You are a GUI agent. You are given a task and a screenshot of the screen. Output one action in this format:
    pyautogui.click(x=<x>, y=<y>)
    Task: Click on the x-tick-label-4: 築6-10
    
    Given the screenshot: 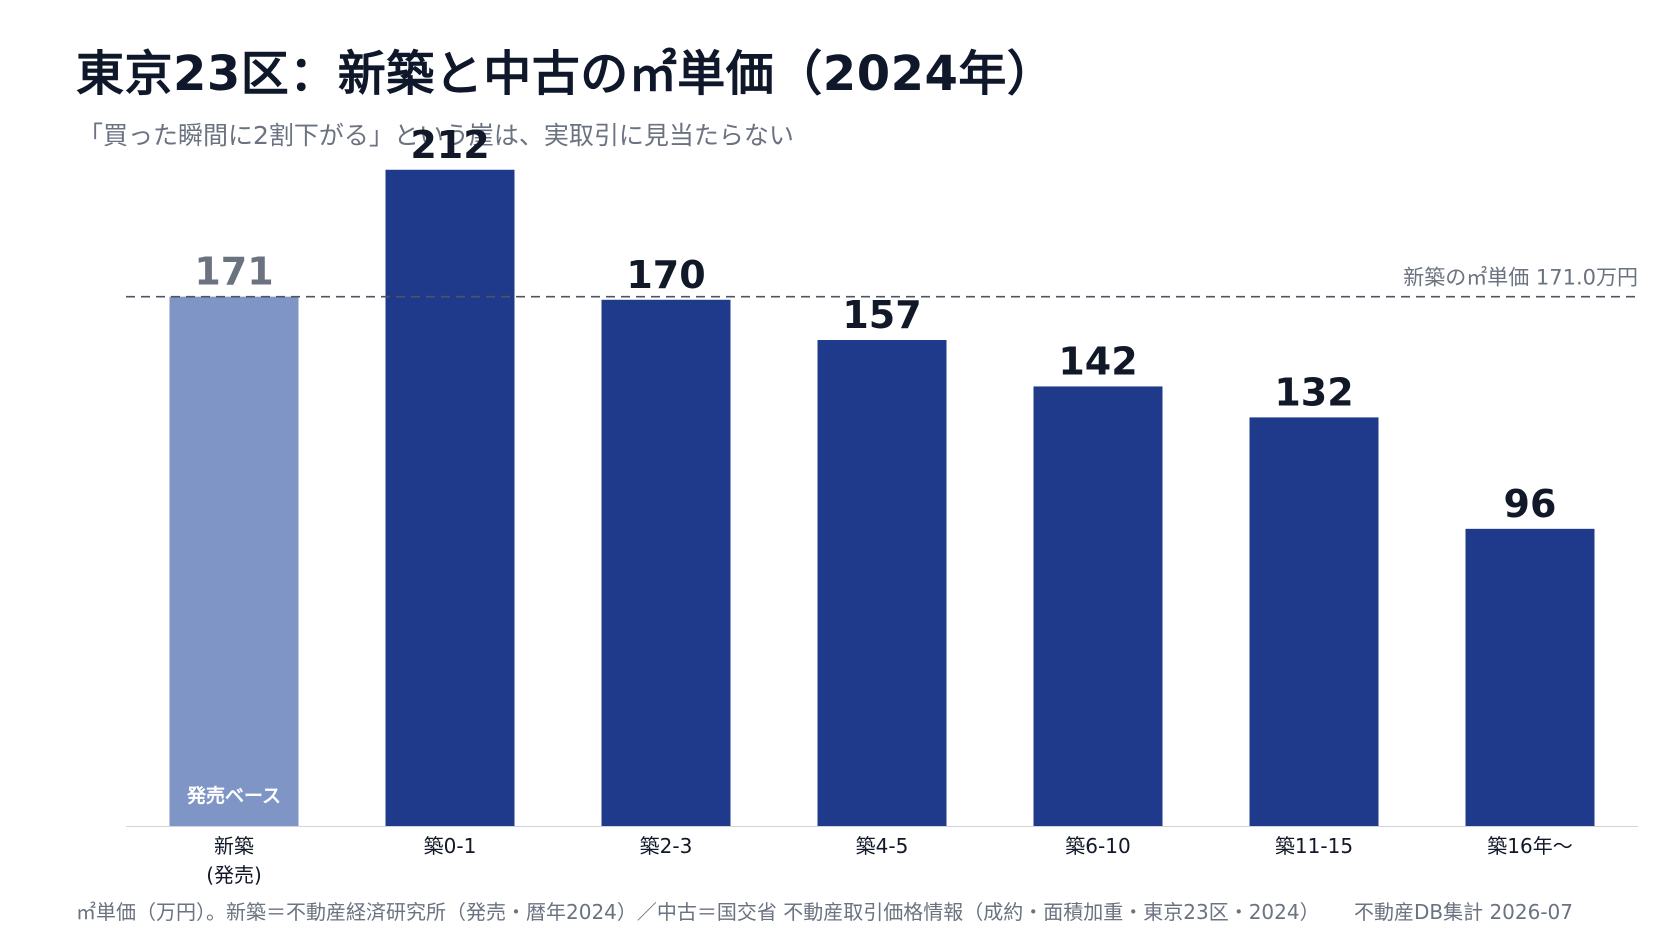 What is the action you would take?
    pyautogui.click(x=1097, y=846)
    